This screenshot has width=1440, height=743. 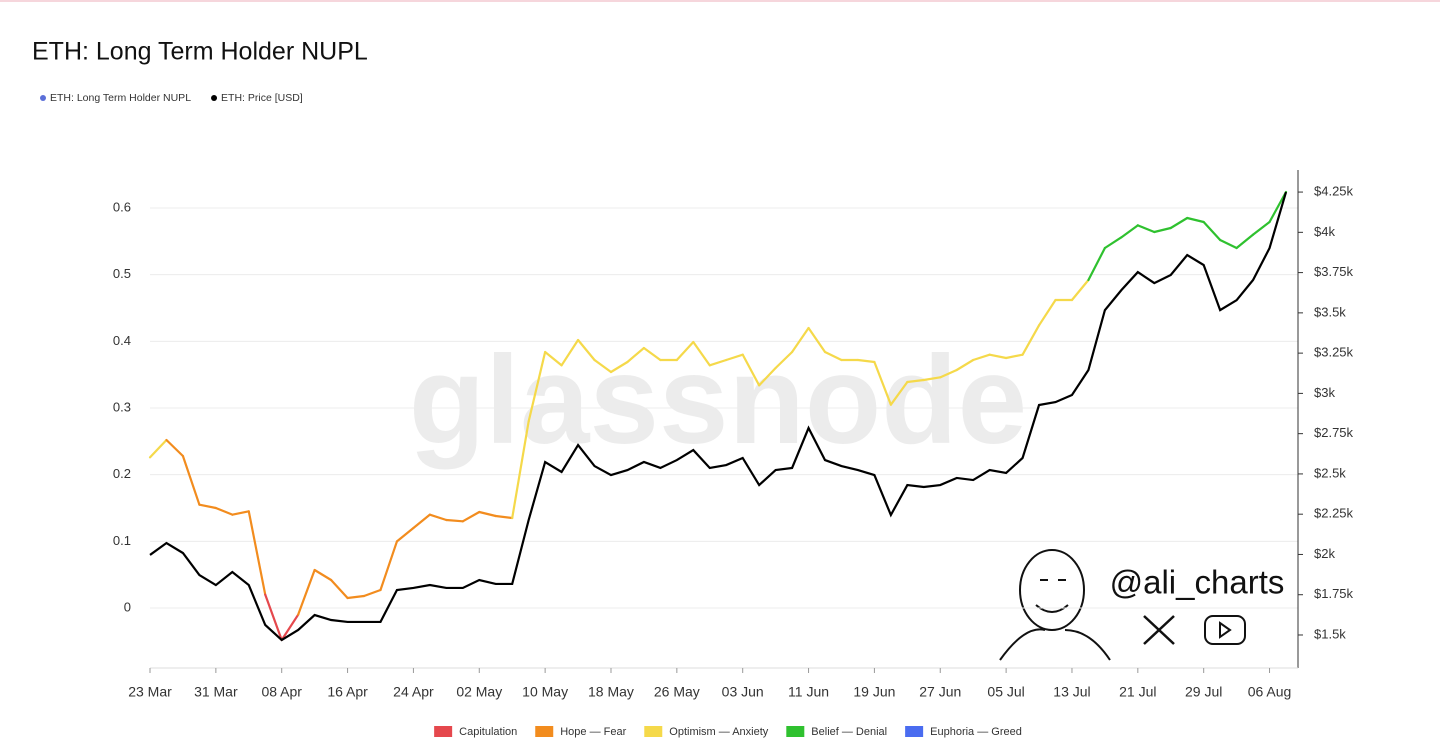 What do you see at coordinates (545, 692) in the screenshot?
I see `x-tick-label: 10 May` at bounding box center [545, 692].